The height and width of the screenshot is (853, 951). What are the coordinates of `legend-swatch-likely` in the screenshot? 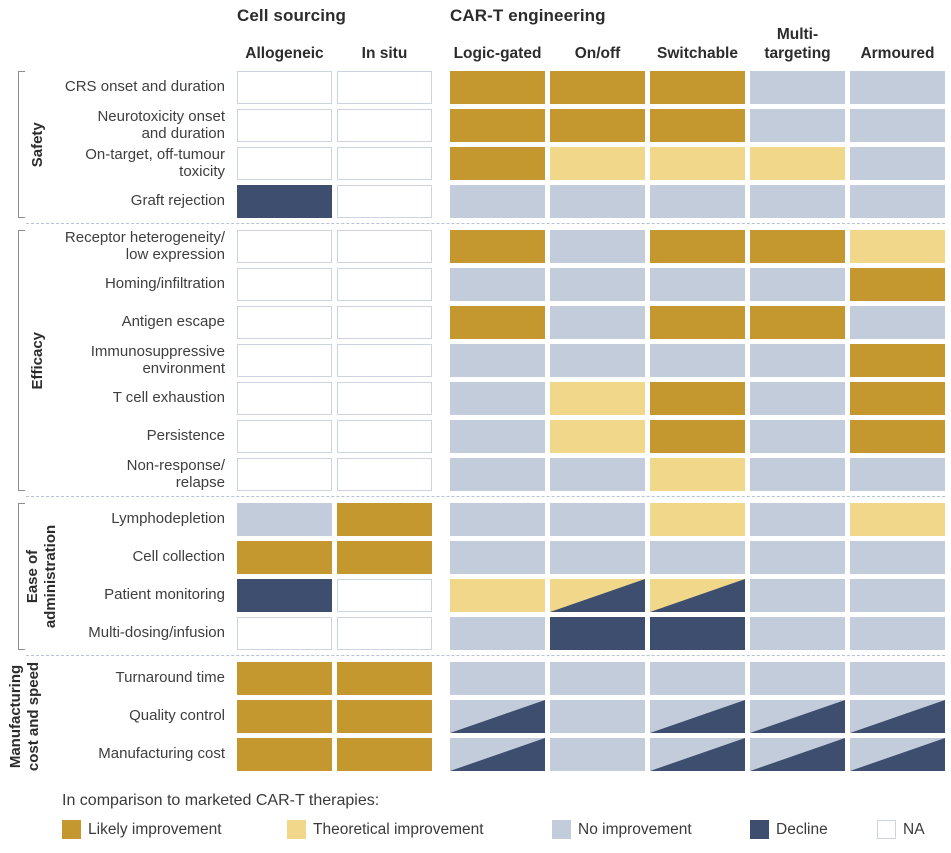 It's located at (71, 829).